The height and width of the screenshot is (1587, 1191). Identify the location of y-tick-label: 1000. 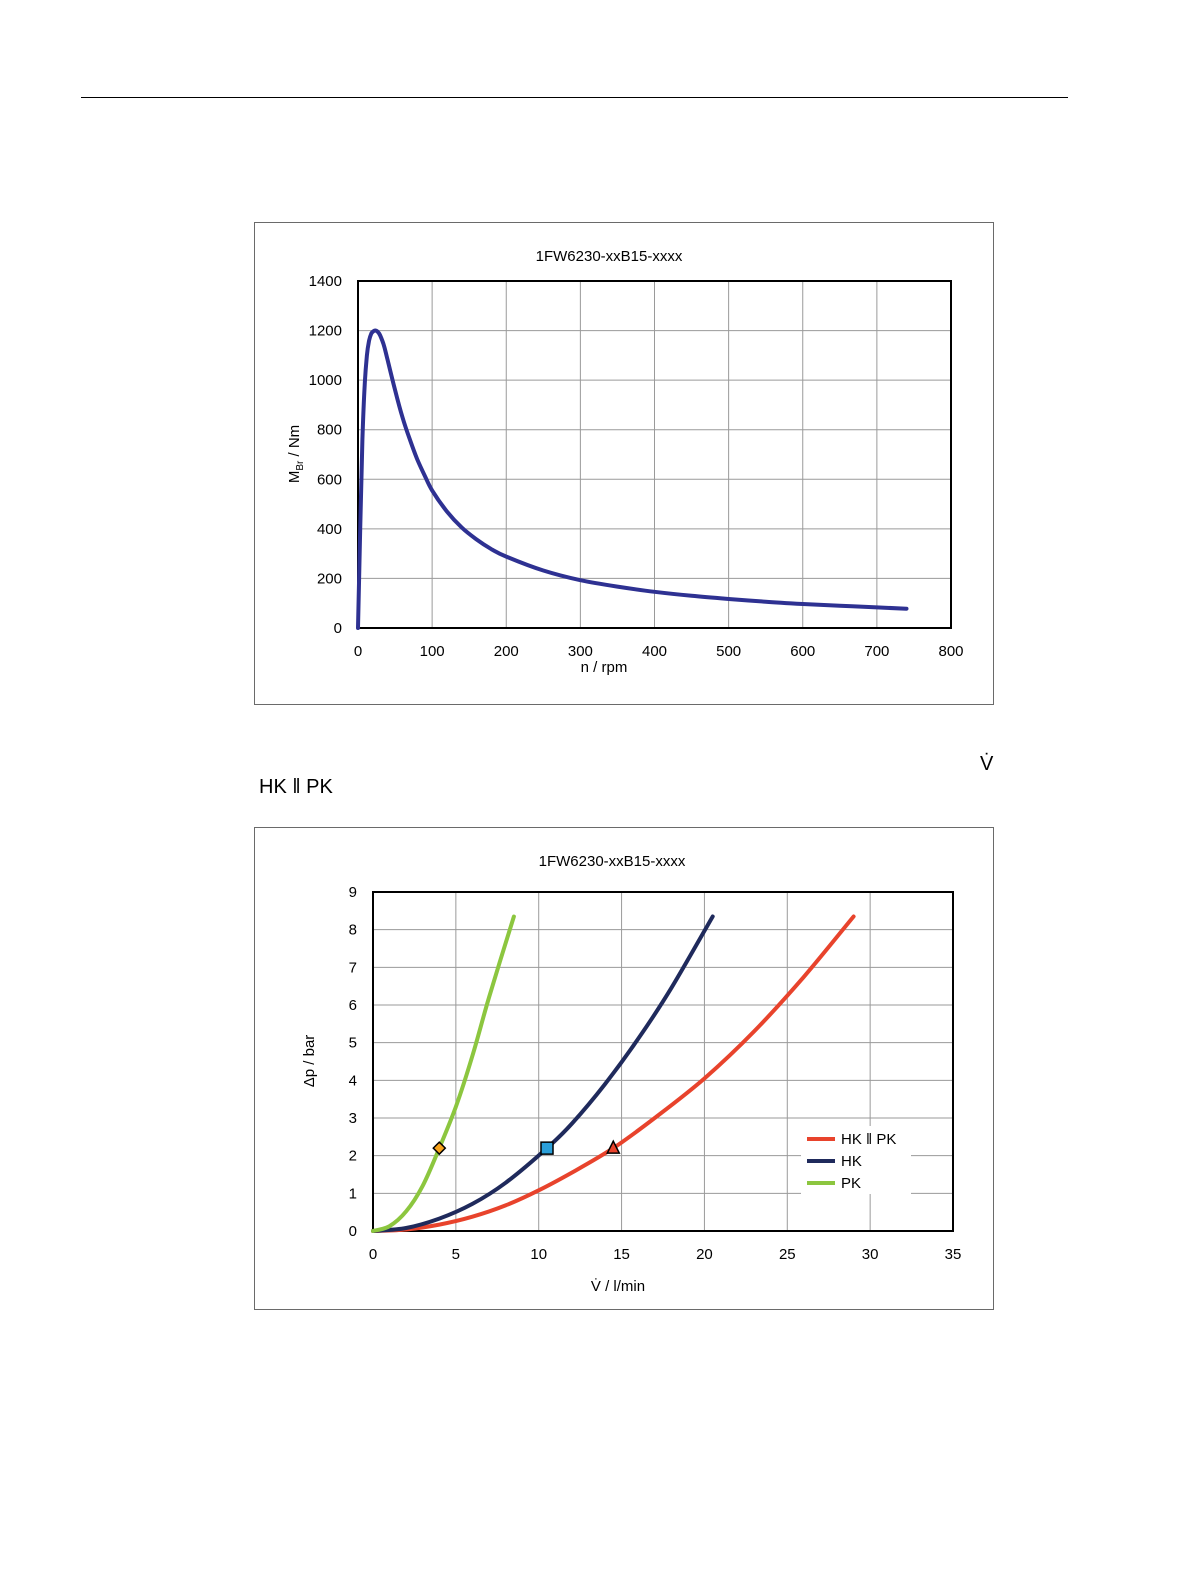
(325, 380).